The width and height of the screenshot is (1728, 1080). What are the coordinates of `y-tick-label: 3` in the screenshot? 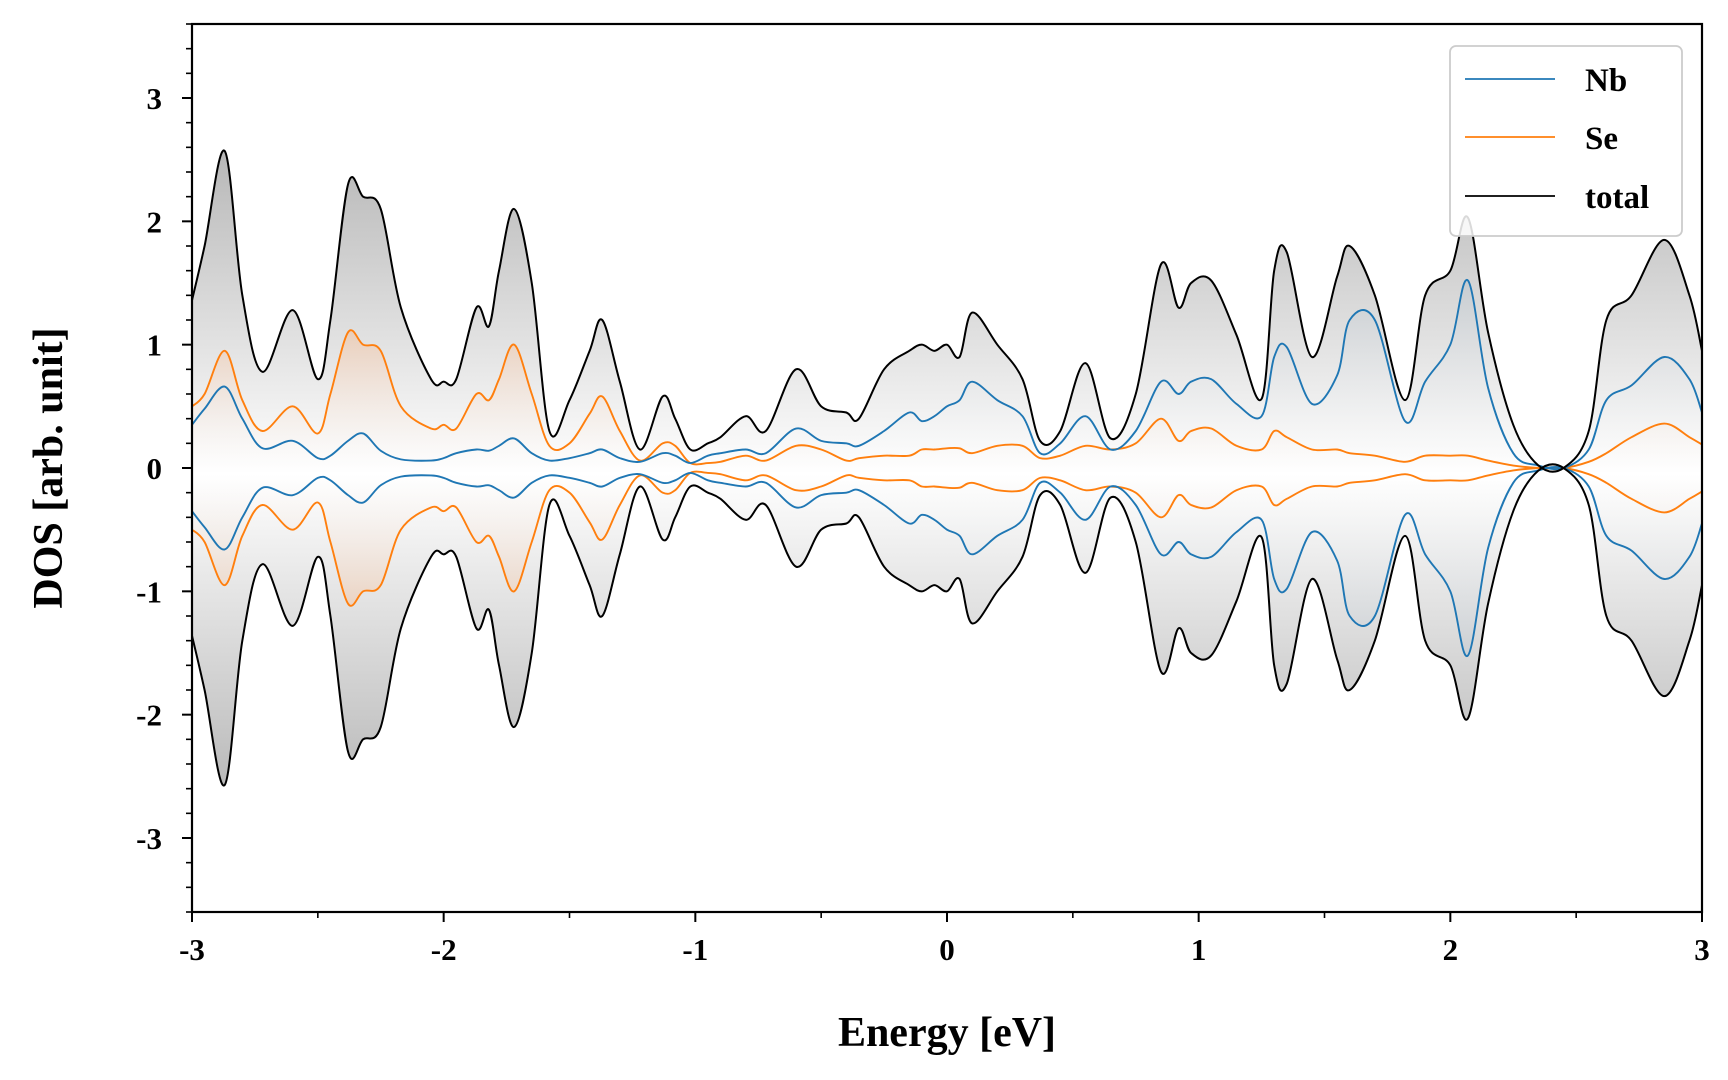 It's located at (155, 98).